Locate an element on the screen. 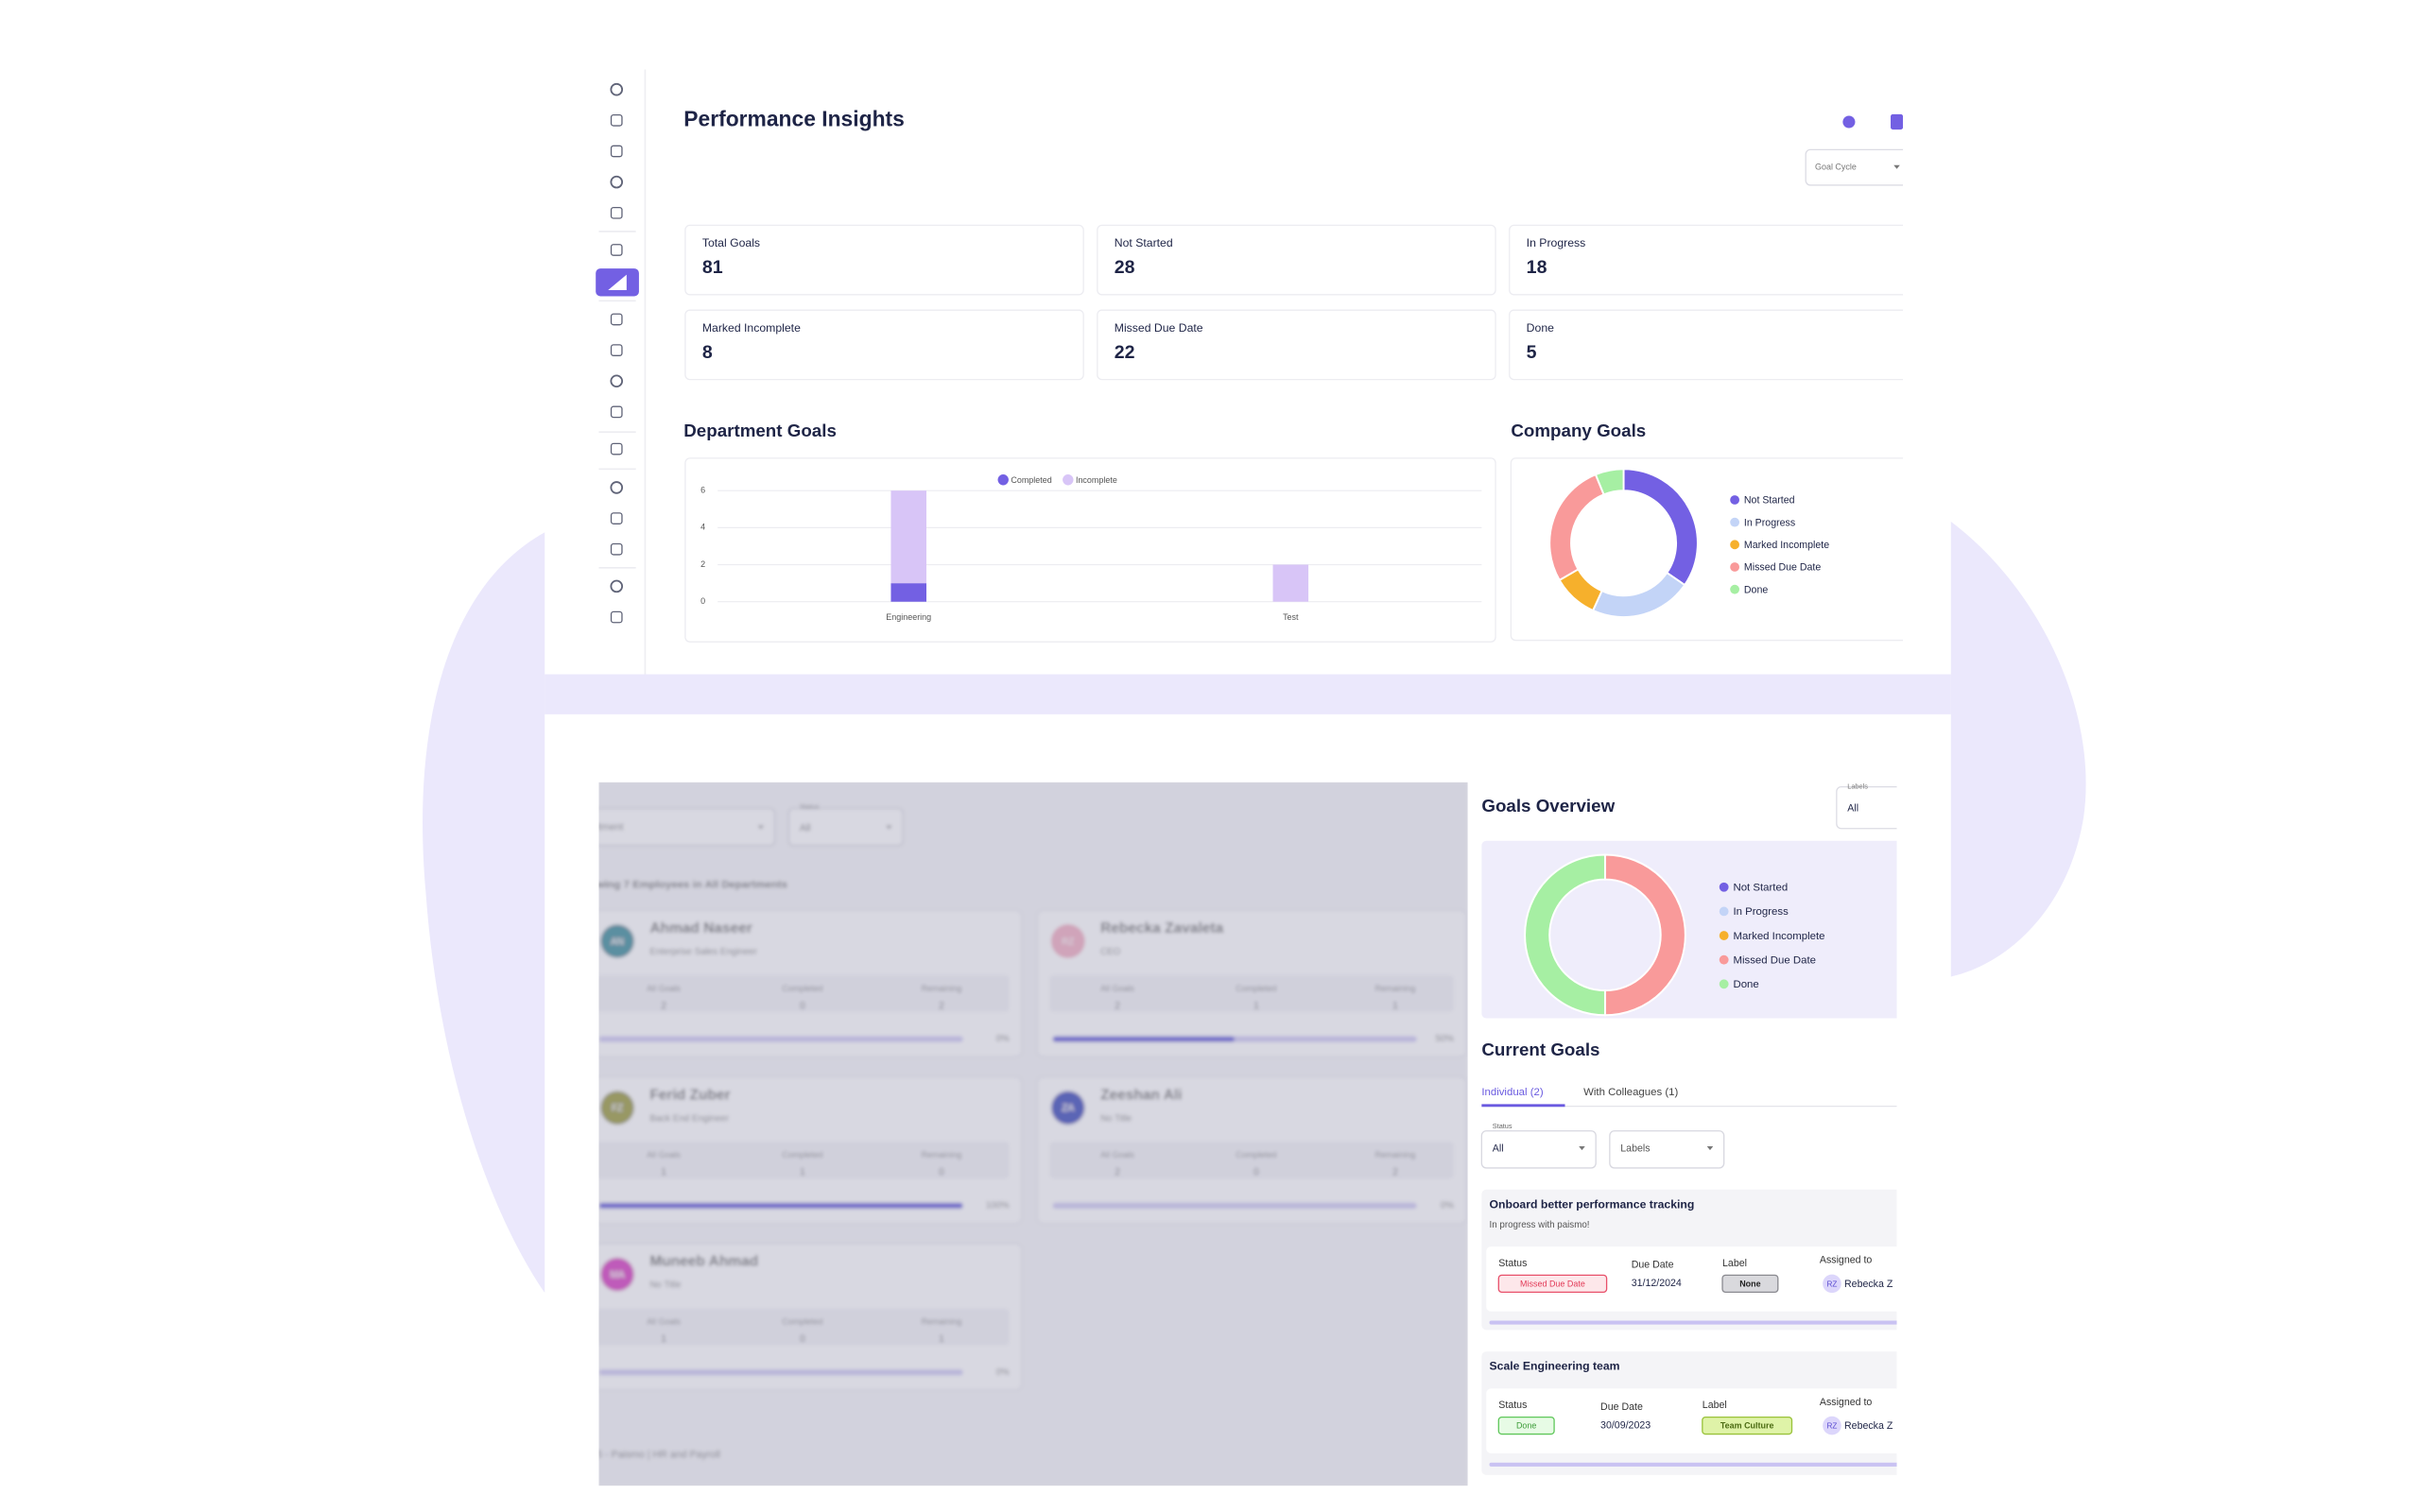 The width and height of the screenshot is (2420, 1512). badge-text: Done is located at coordinates (1526, 1426).